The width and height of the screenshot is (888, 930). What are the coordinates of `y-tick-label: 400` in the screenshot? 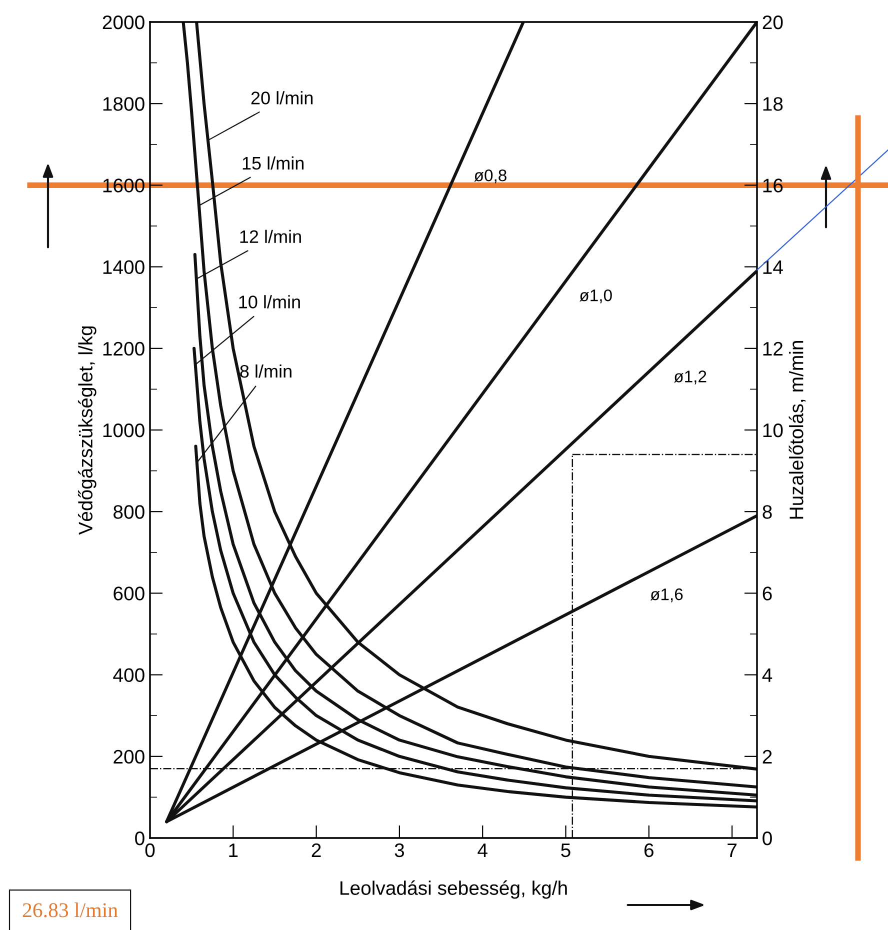 It's located at (128, 675).